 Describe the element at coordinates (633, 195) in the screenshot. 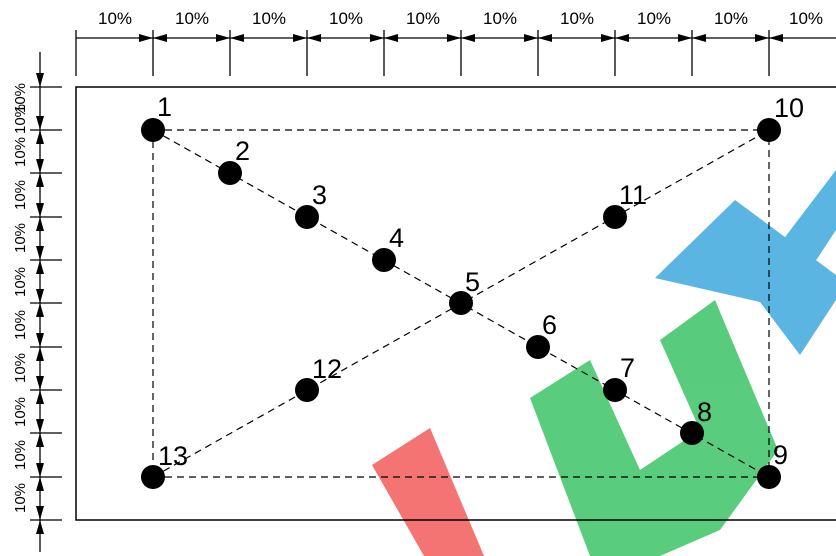

I see `point-label: 11` at that location.